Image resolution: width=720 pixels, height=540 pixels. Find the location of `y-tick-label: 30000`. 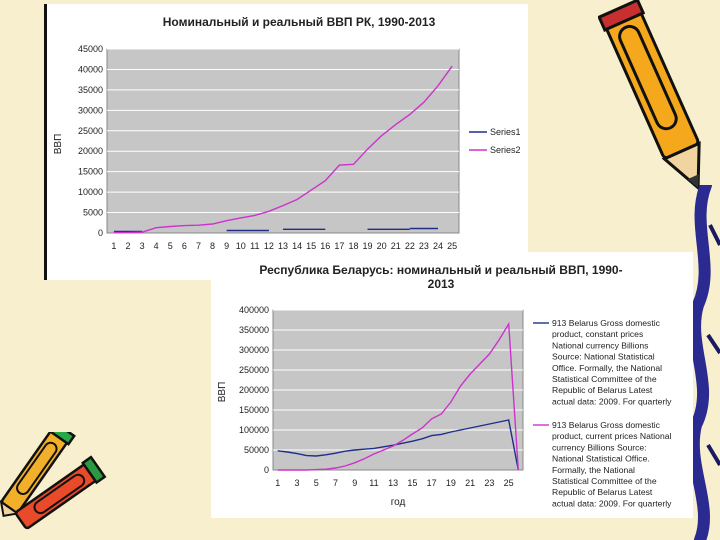

y-tick-label: 30000 is located at coordinates (90, 110).